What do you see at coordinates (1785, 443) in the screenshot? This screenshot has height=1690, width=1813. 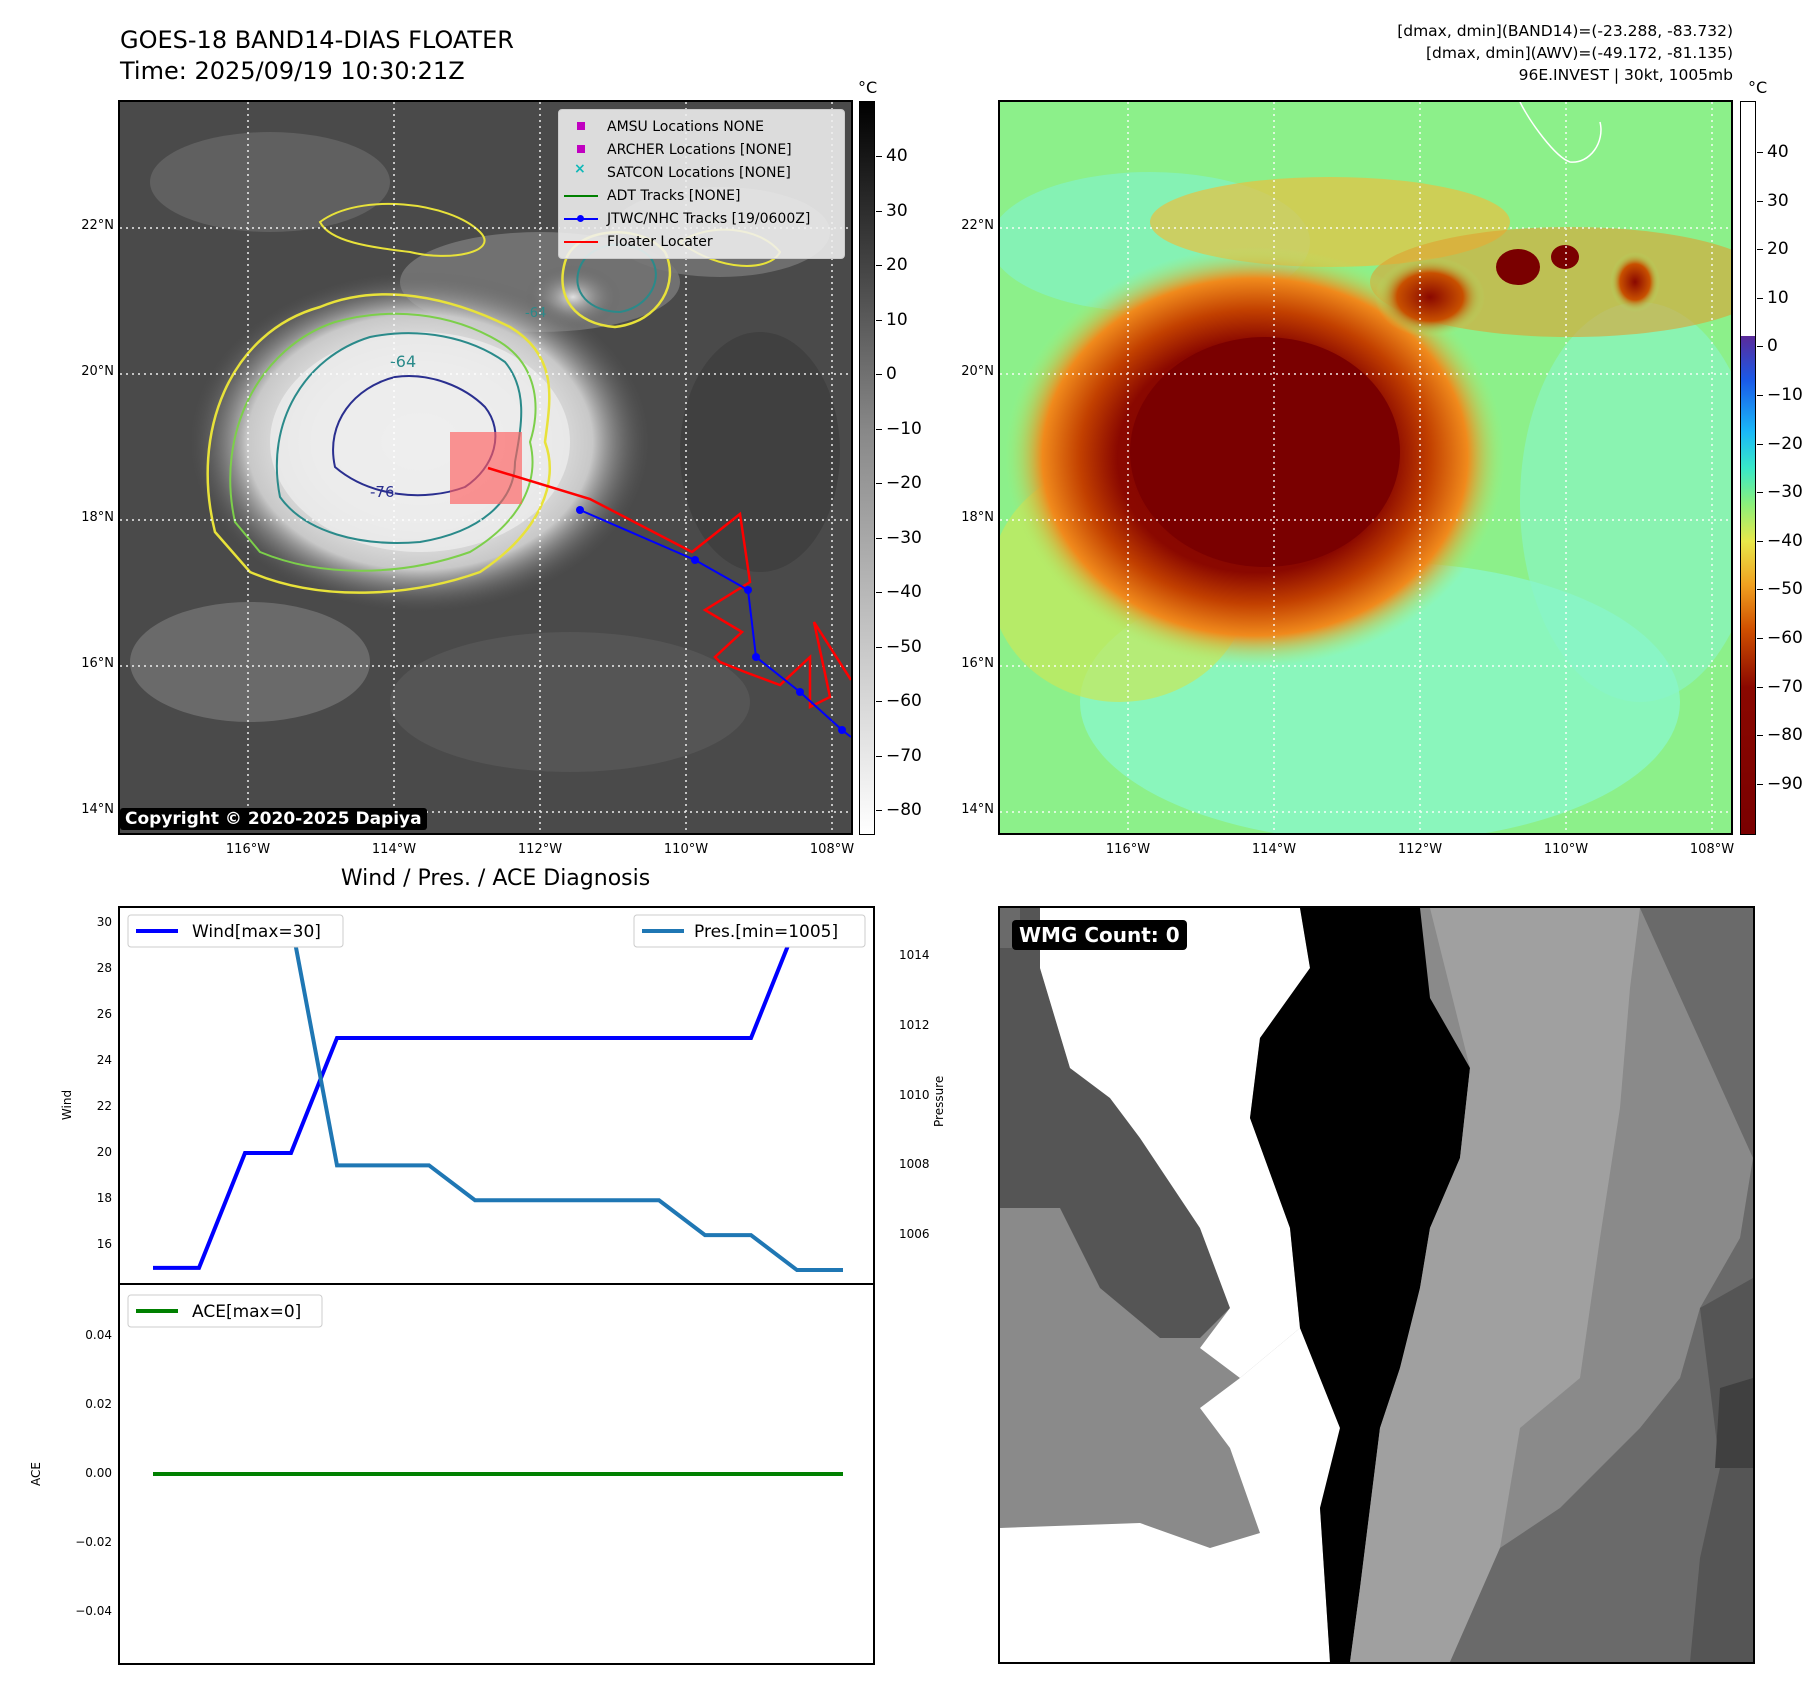 I see `colorbar-tick-label: −20` at bounding box center [1785, 443].